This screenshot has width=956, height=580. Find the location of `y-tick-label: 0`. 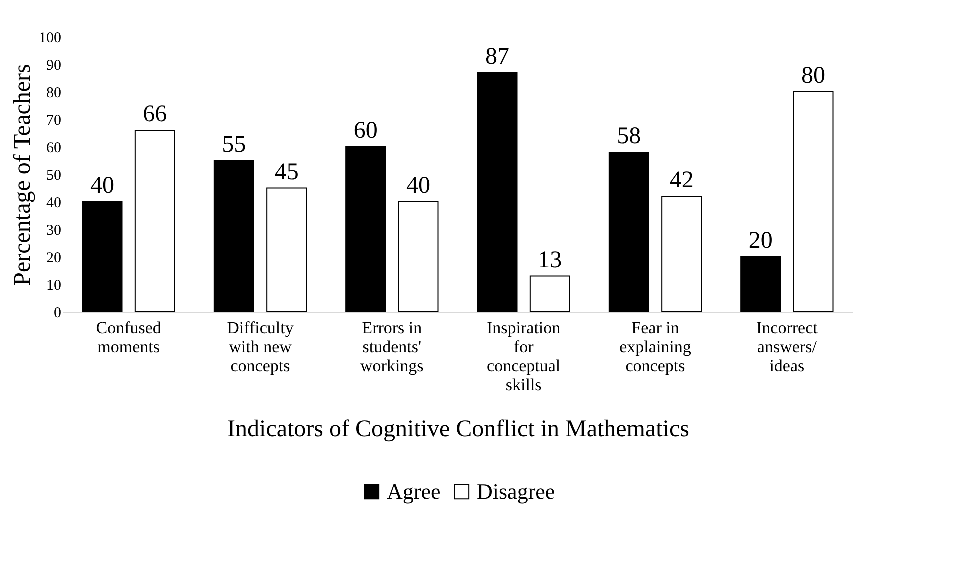

y-tick-label: 0 is located at coordinates (58, 314).